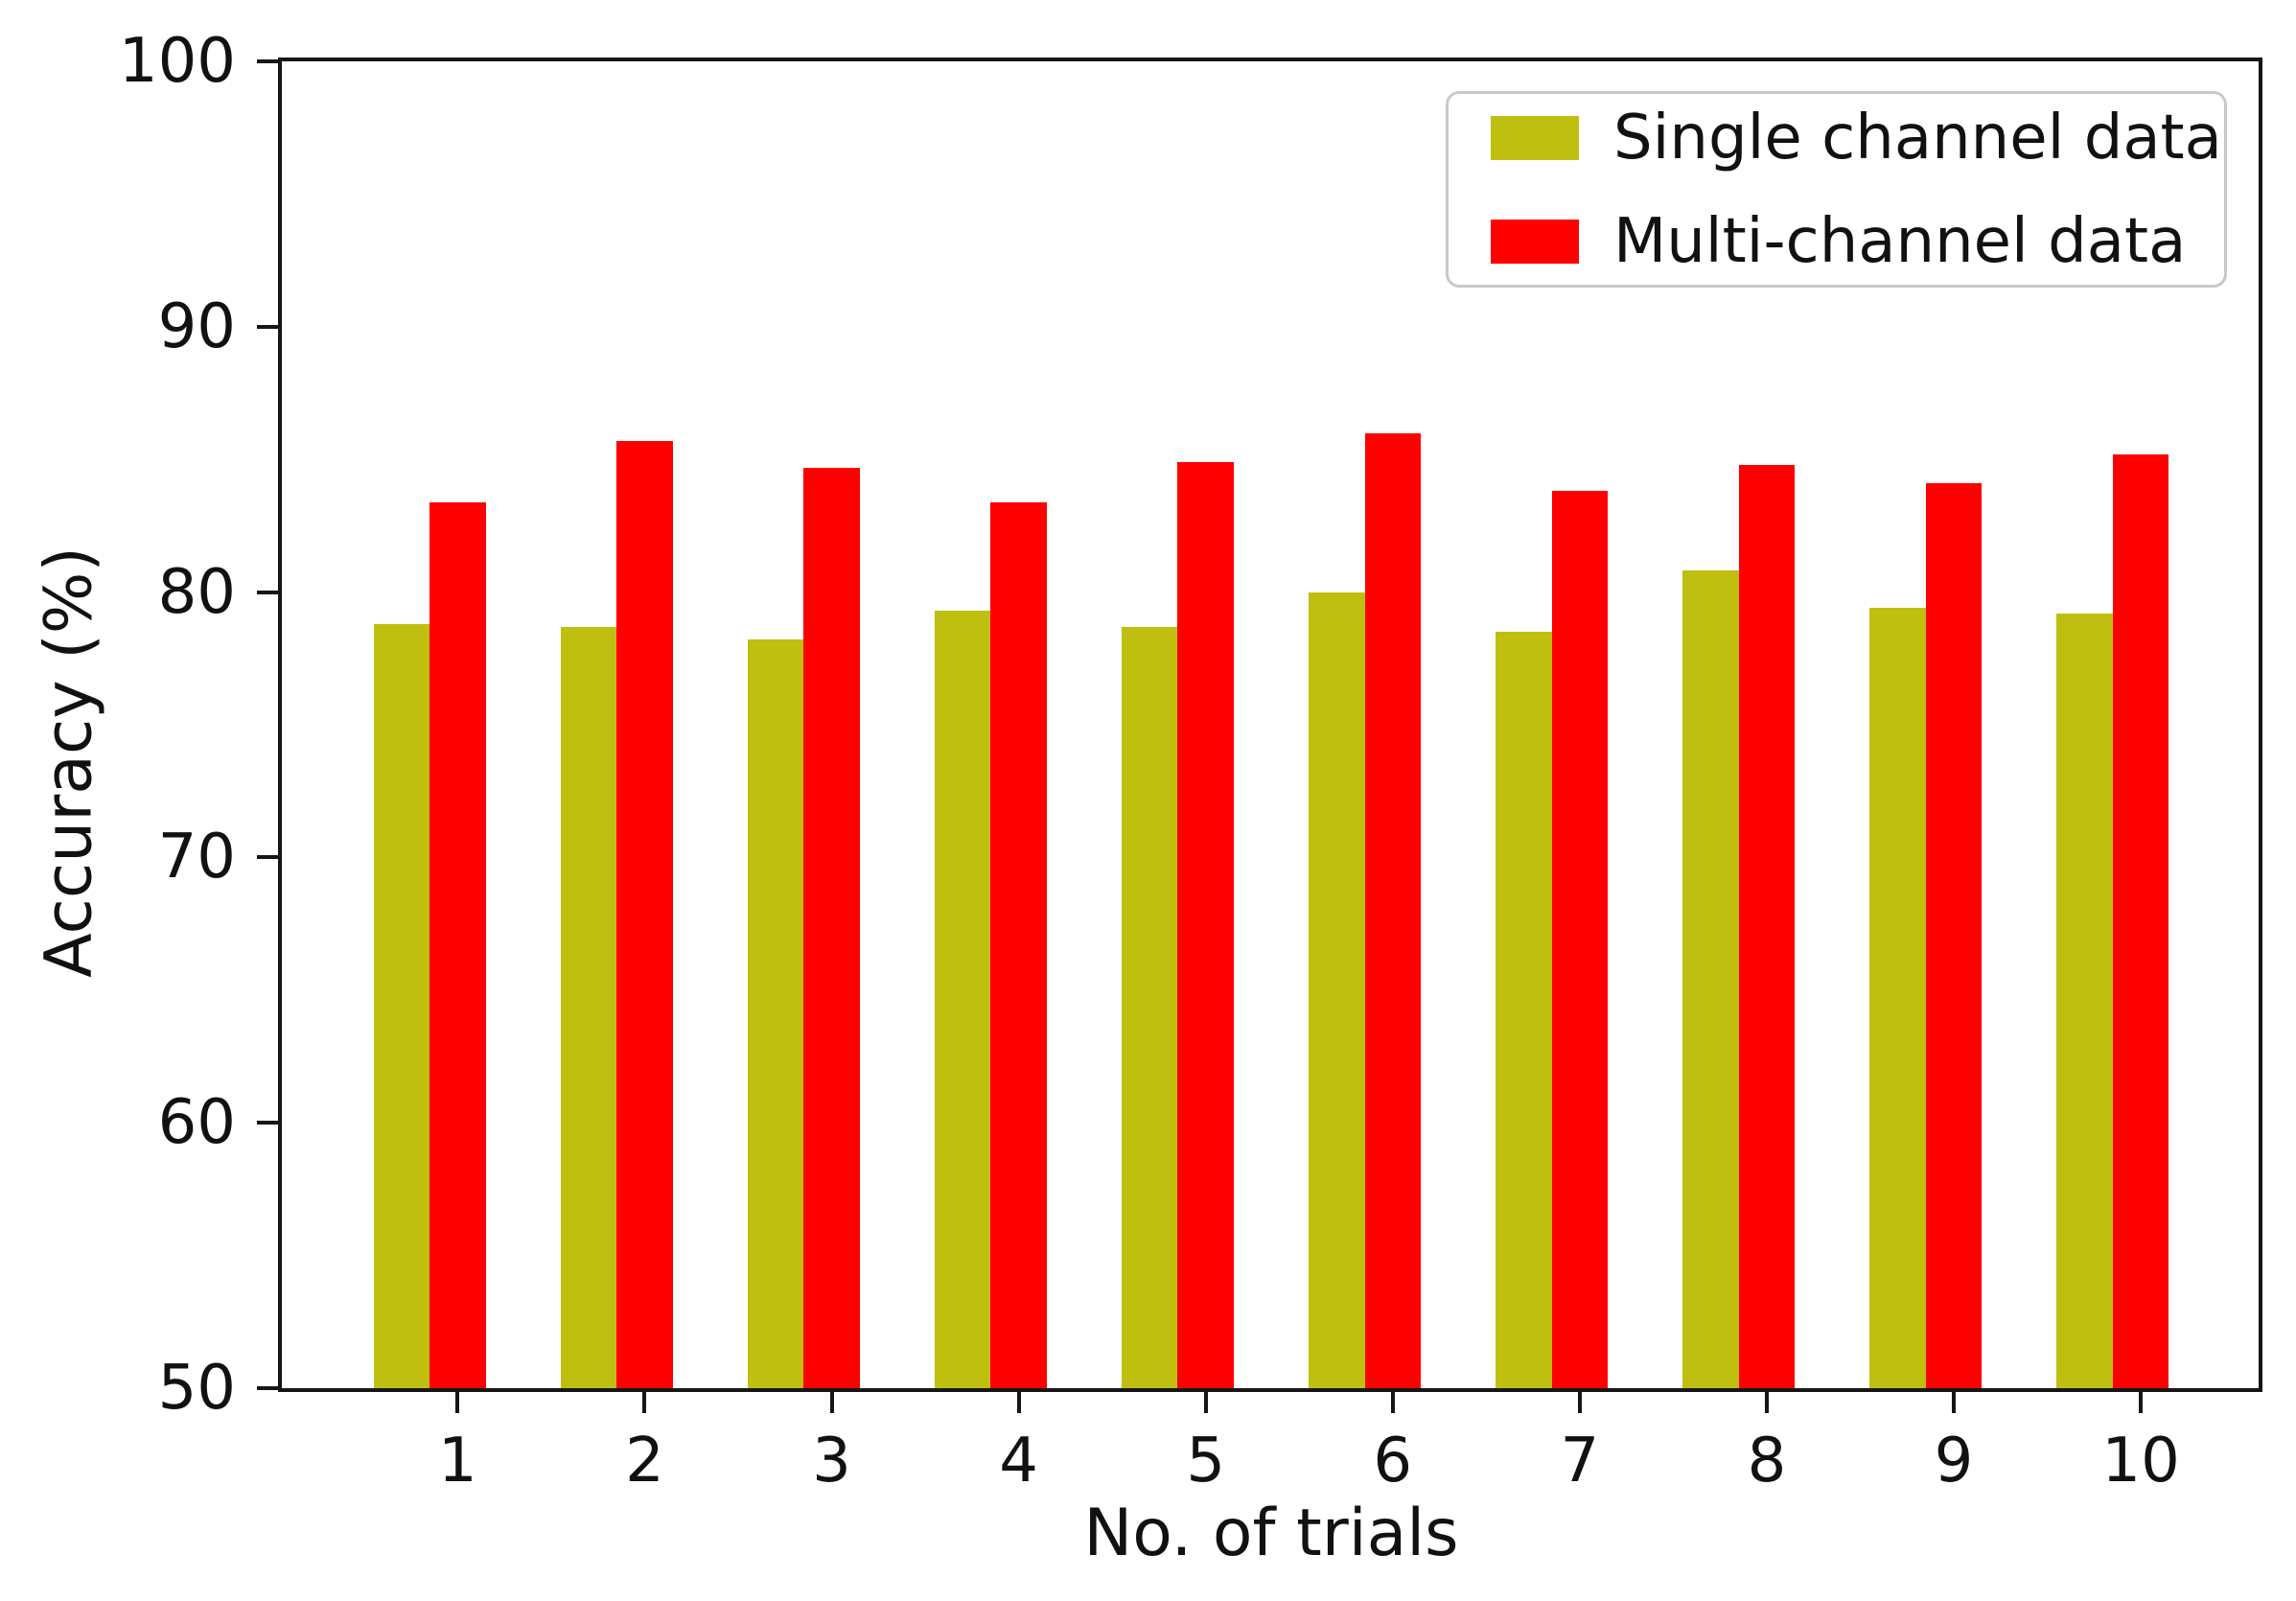 The height and width of the screenshot is (1601, 2296). What do you see at coordinates (1271, 1533) in the screenshot?
I see `x-axis-title: No. of trials` at bounding box center [1271, 1533].